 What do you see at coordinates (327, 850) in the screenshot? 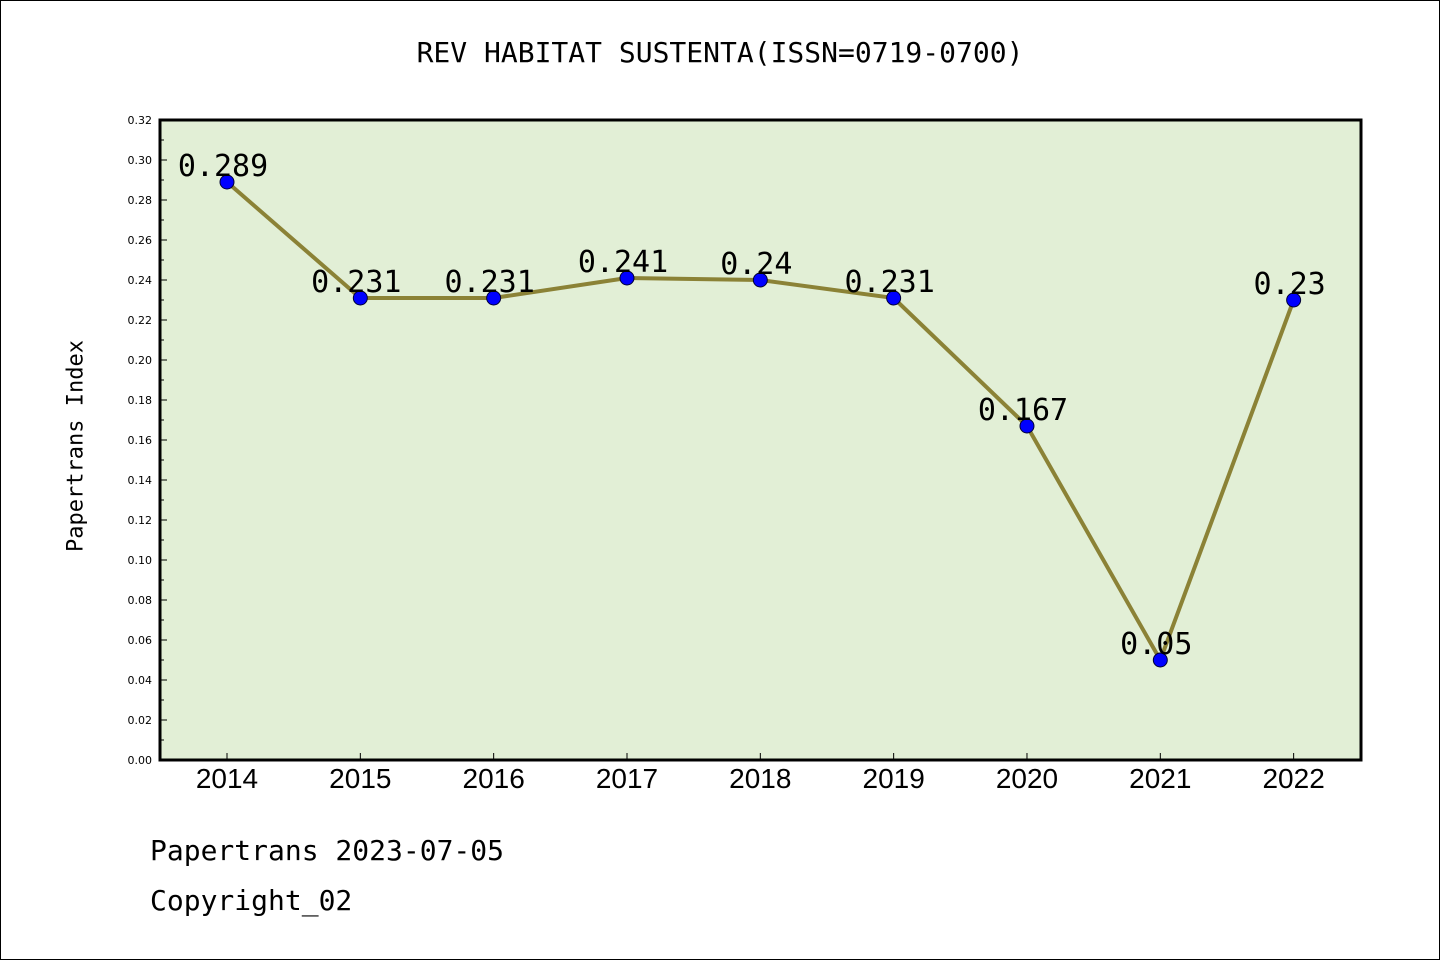
I see `footer-date: Papertrans 2023-07-05` at bounding box center [327, 850].